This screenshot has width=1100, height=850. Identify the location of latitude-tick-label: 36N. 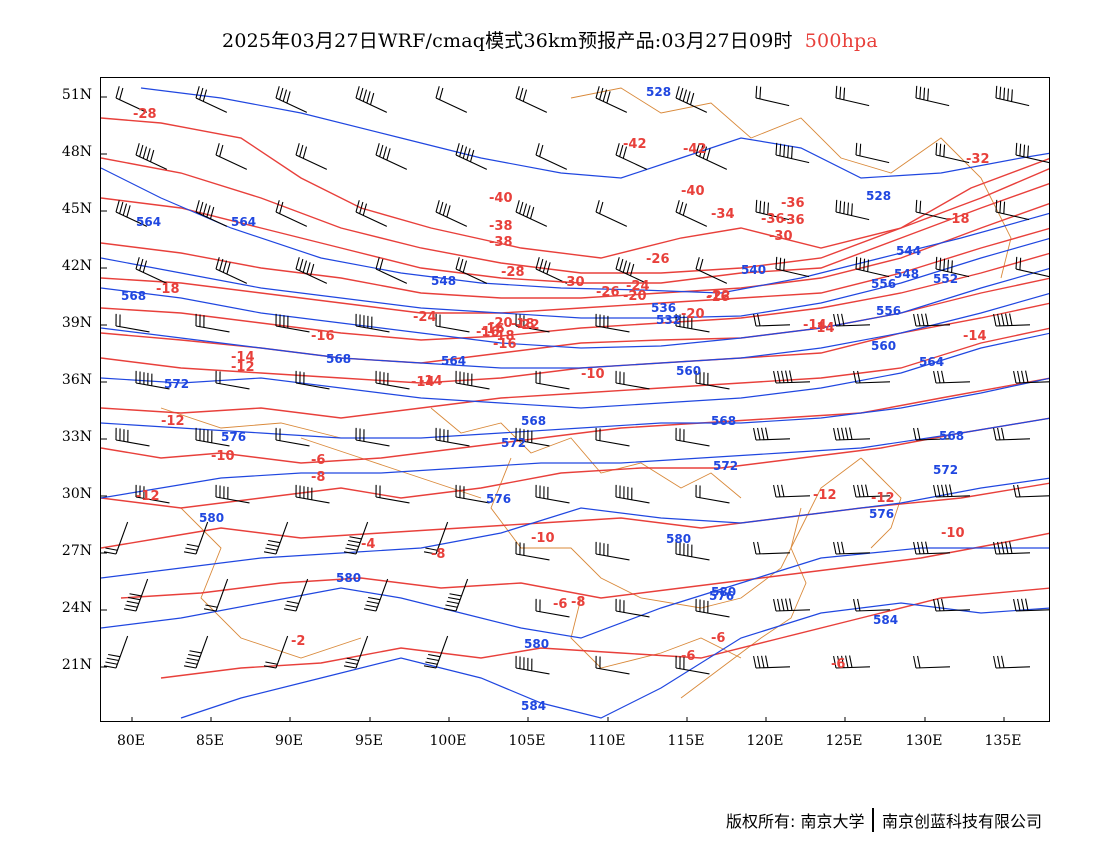
(76, 380).